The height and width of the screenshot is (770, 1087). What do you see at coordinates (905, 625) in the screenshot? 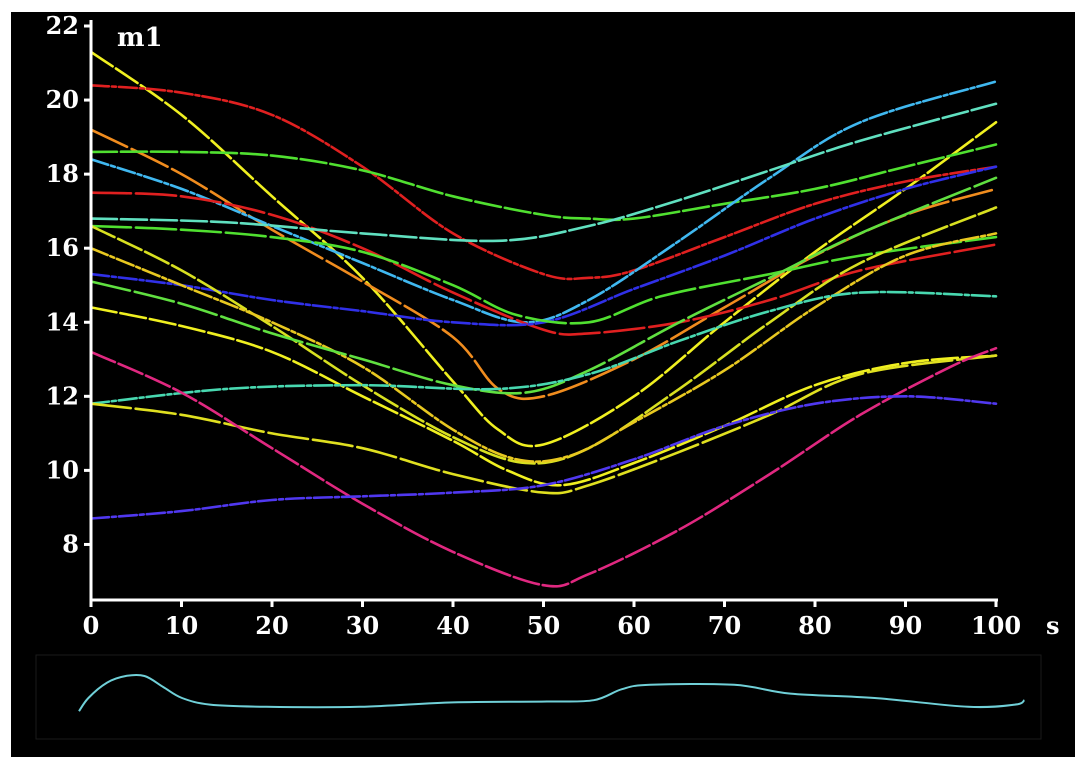
I see `x-tick-label: 90` at bounding box center [905, 625].